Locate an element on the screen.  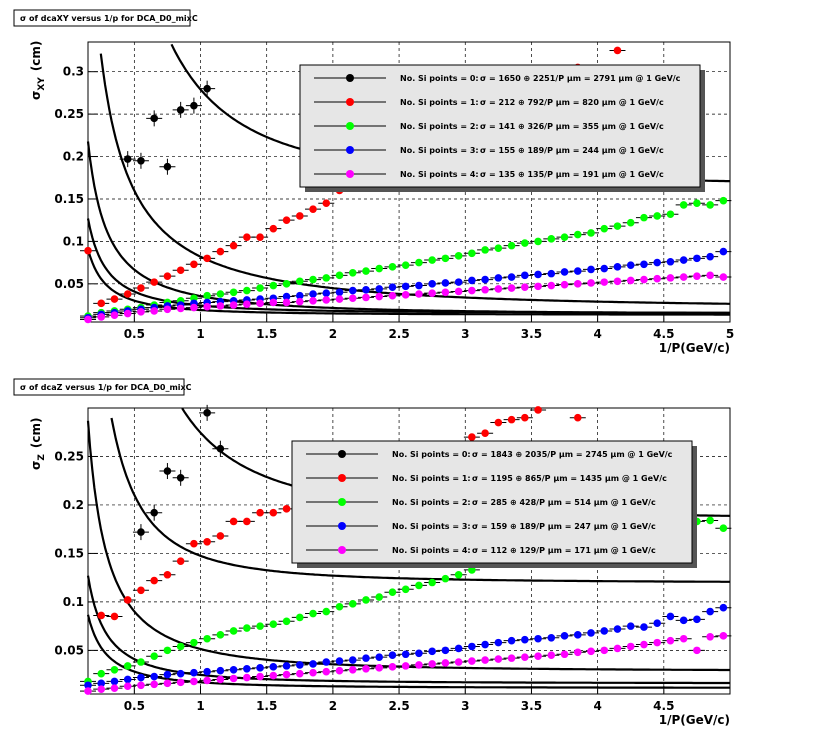
legend-formula: σ = 1843 ⊕ 2035/P μm = 2745 μm @ 1 GeV/c is located at coordinates (572, 454).